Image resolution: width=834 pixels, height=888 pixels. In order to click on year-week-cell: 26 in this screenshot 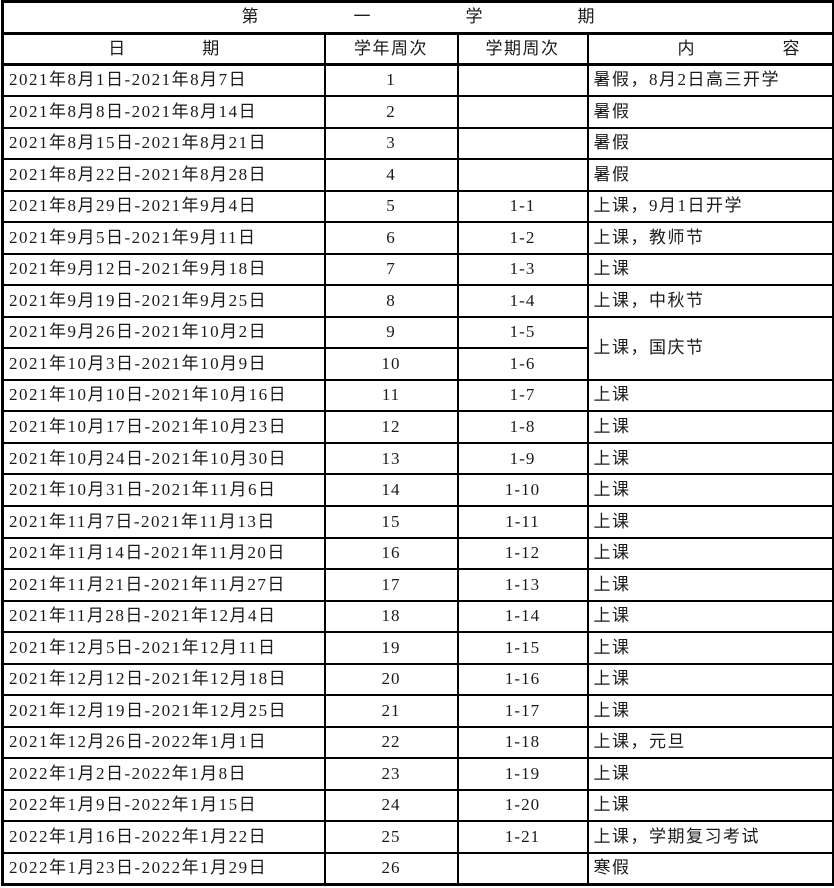, I will do `click(391, 868)`.